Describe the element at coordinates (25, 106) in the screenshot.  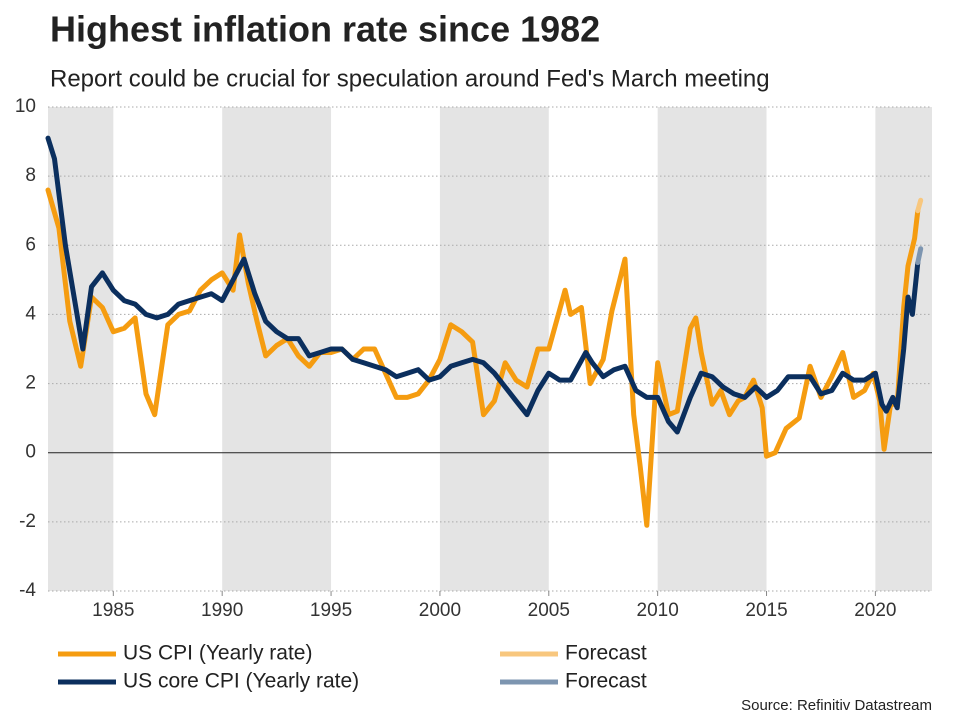
I see `y-tick-label: 10` at that location.